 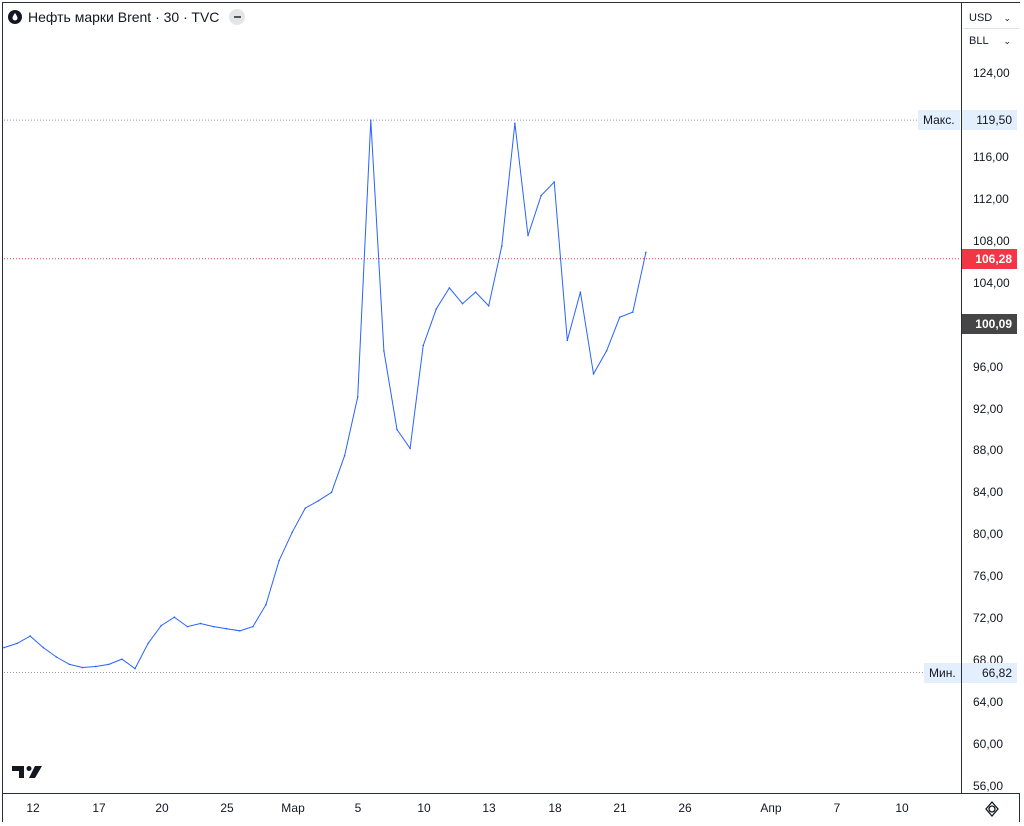 What do you see at coordinates (358, 808) in the screenshot?
I see `time-tick-label: 5` at bounding box center [358, 808].